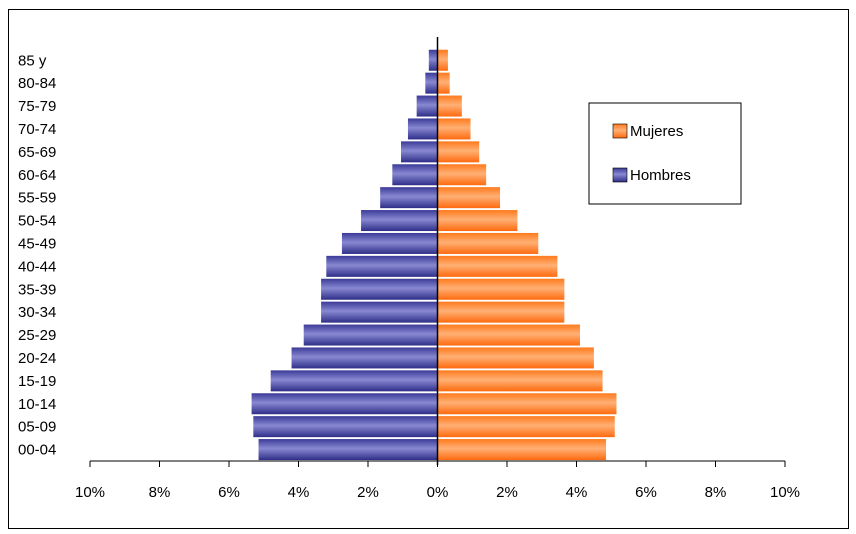 The height and width of the screenshot is (534, 856). Describe the element at coordinates (37, 198) in the screenshot. I see `age-tick-label: 55-59` at that location.